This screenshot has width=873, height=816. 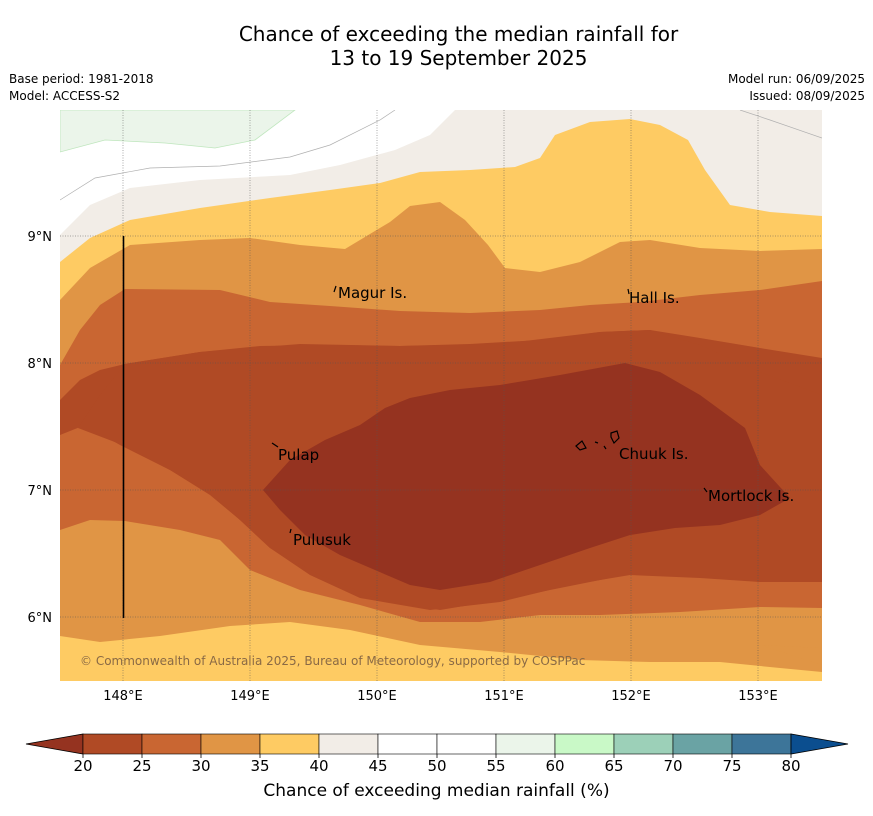 I want to click on colorbar-tick-label: 50, so click(x=436, y=766).